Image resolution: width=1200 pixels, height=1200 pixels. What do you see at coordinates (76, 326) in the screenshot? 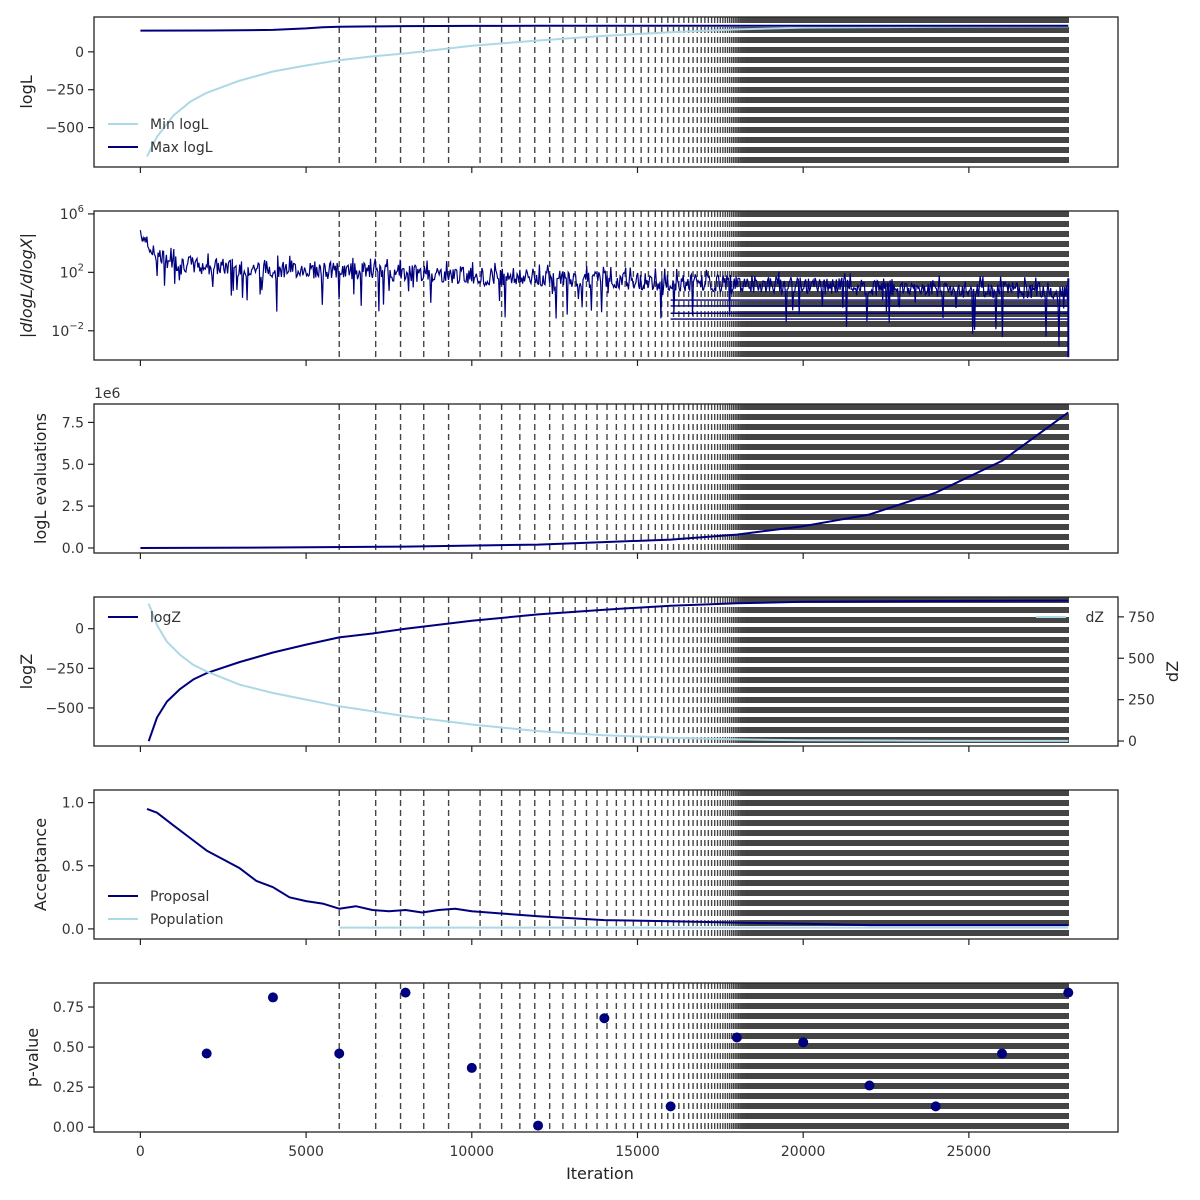
I see `y-tick-exponent: −2` at bounding box center [76, 326].